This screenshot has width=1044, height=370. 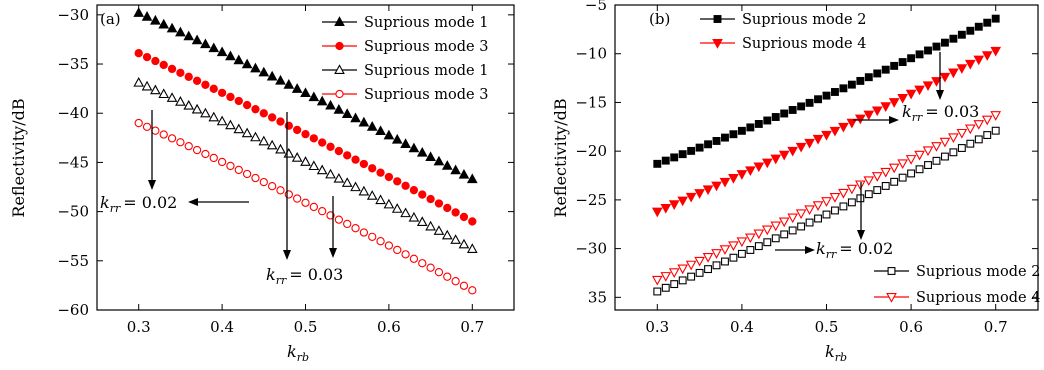 I want to click on legend-entry, so click(x=891, y=271).